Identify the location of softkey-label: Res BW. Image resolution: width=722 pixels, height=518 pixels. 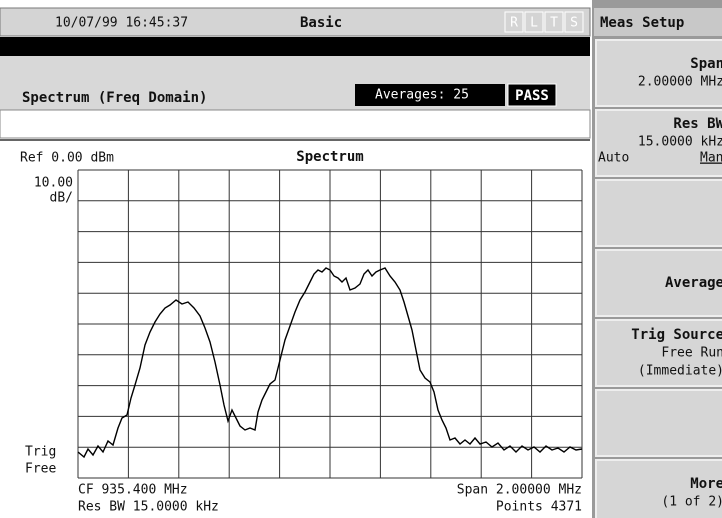
(697, 124).